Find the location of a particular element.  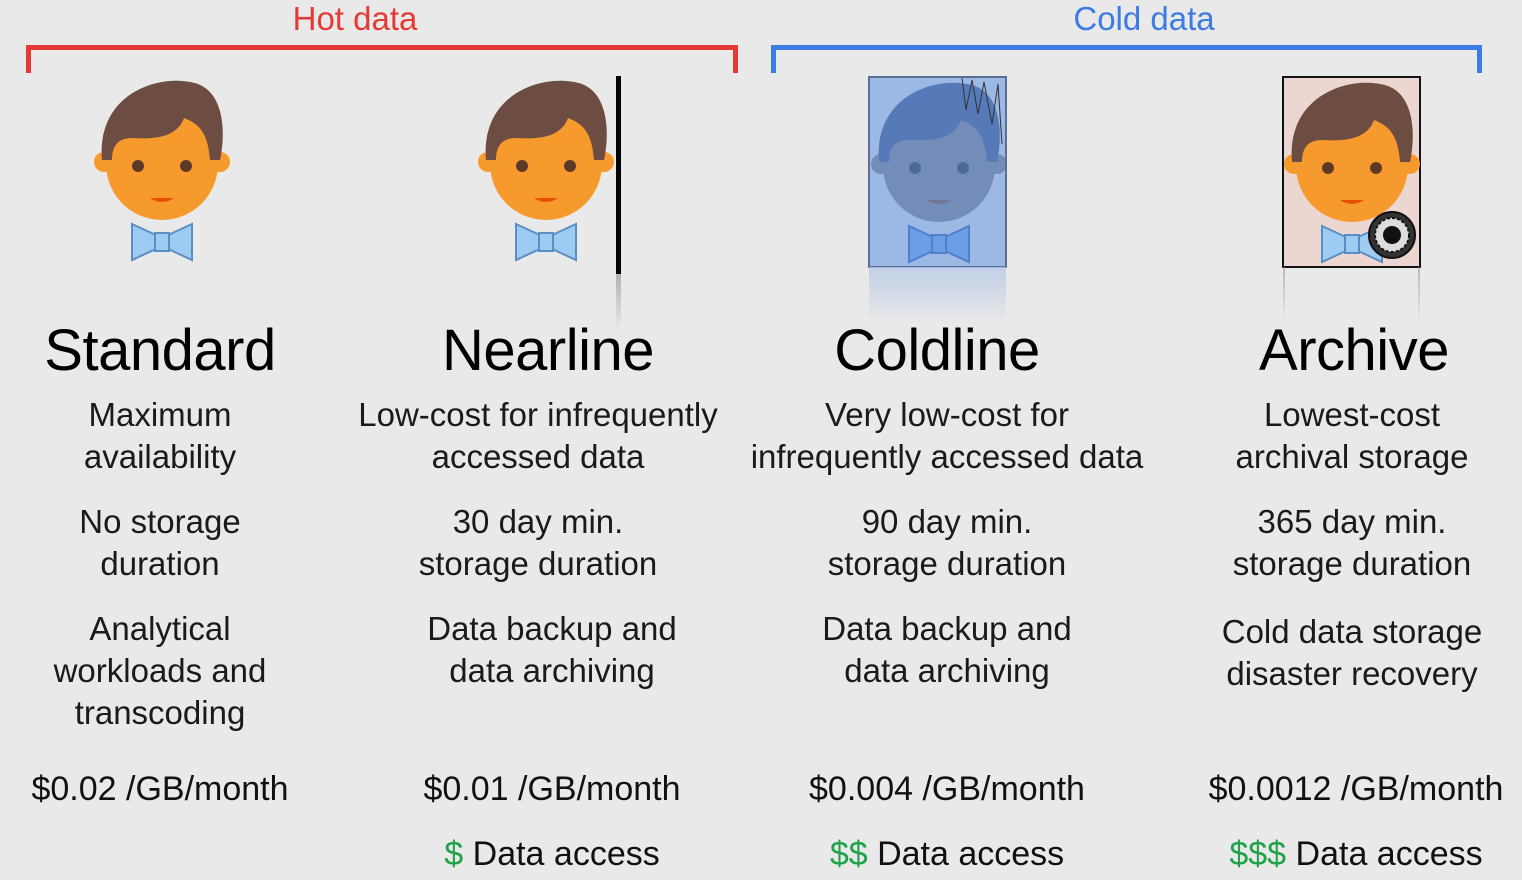

hot-data-label: Hot data is located at coordinates (355, 18).